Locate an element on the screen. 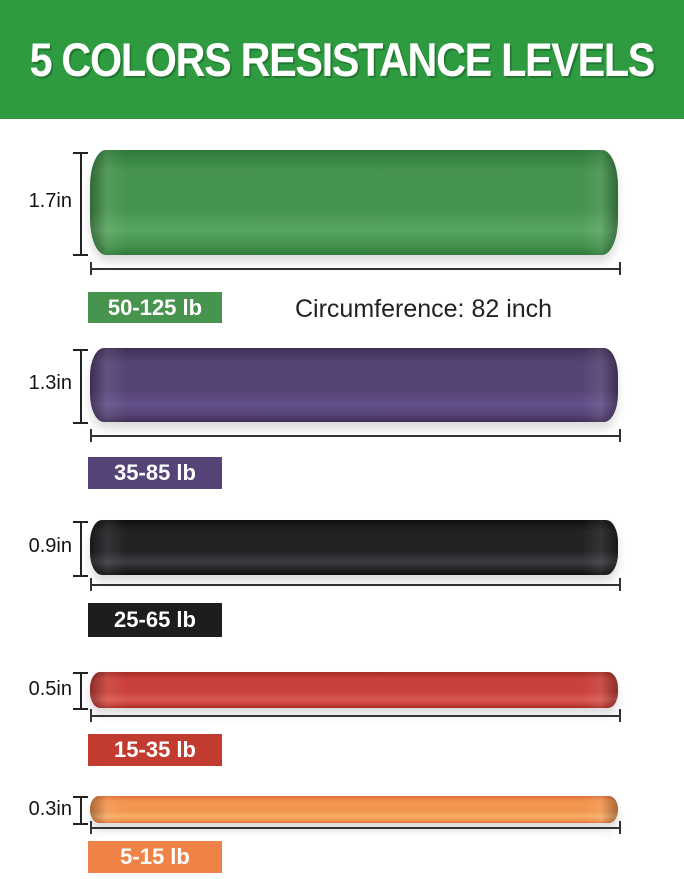  resistance-band-orange is located at coordinates (354, 809).